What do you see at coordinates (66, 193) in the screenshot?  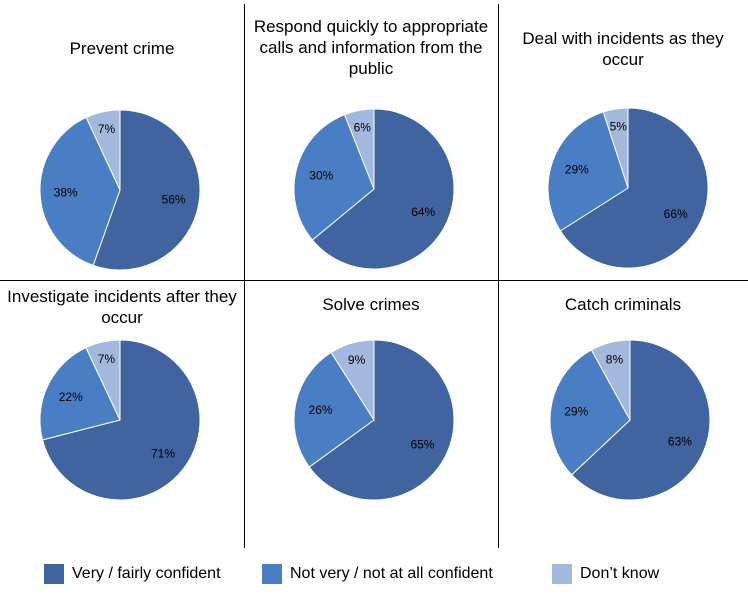 I see `pie-data-label: 38%` at bounding box center [66, 193].